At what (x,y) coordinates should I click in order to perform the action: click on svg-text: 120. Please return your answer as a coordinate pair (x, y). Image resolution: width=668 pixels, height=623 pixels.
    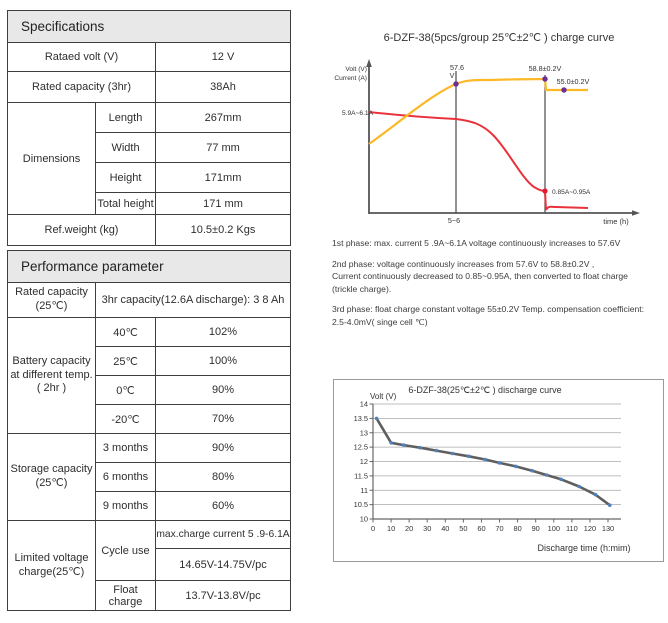
    Looking at the image, I should click on (590, 528).